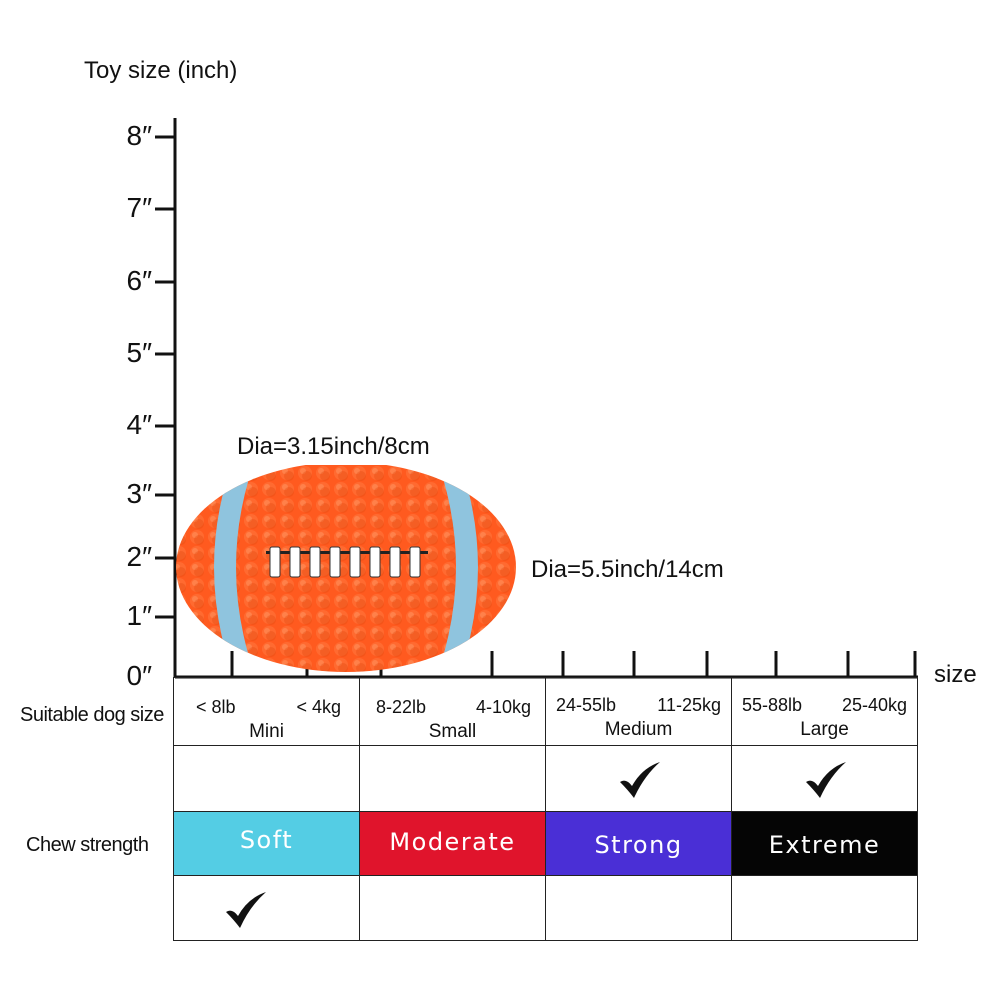 The image size is (1000, 1000). I want to click on row-label-chew-strength: Chew strength, so click(87, 845).